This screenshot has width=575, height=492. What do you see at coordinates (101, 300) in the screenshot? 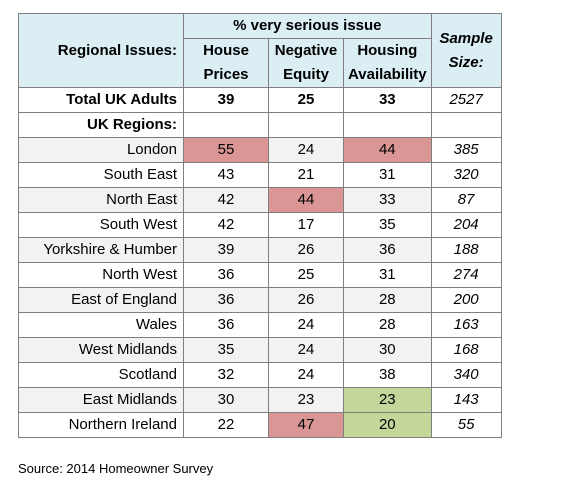
I see `region-label: East of England` at bounding box center [101, 300].